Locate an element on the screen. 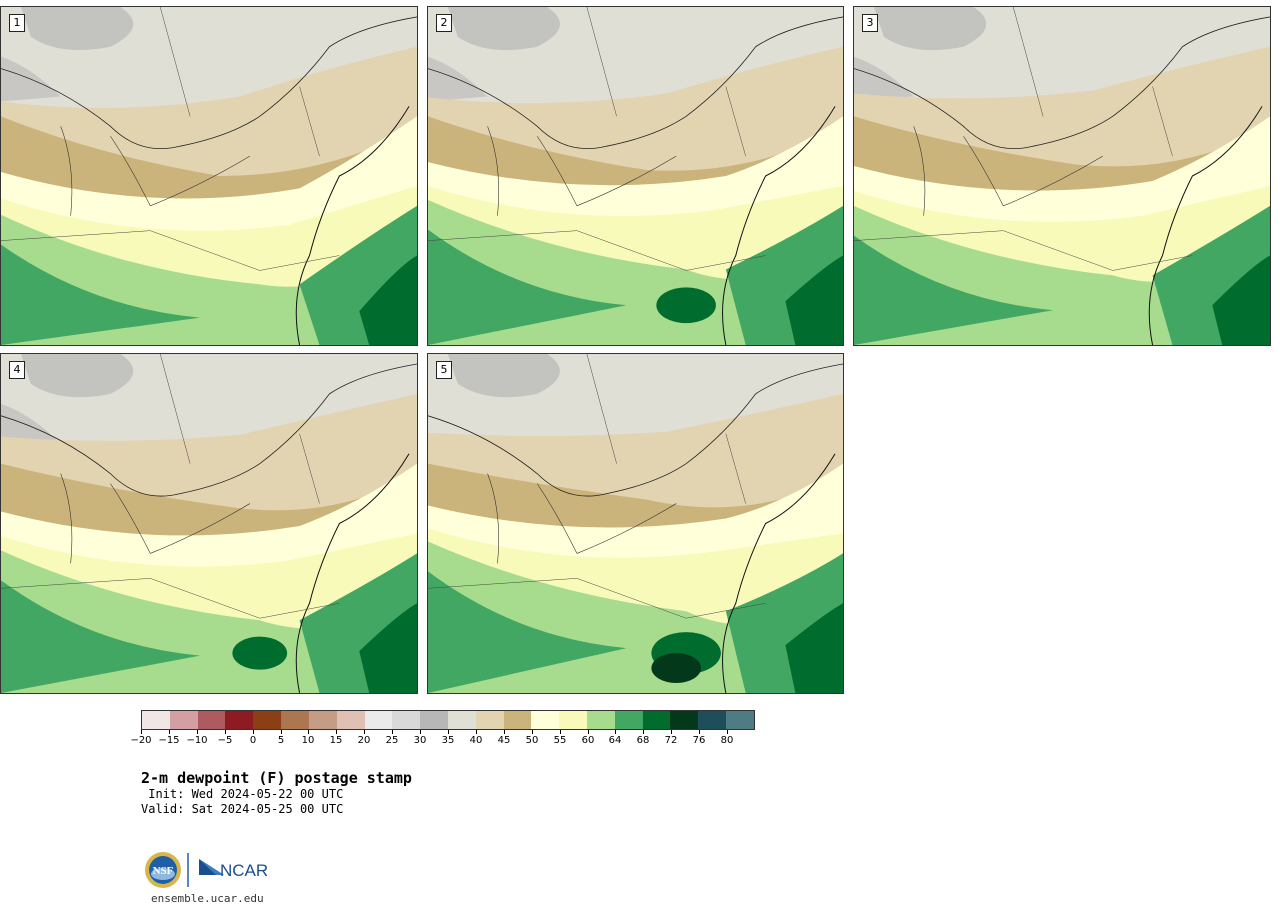 This screenshot has height=910, width=1280. nsf-logo: NSF is located at coordinates (163, 870).